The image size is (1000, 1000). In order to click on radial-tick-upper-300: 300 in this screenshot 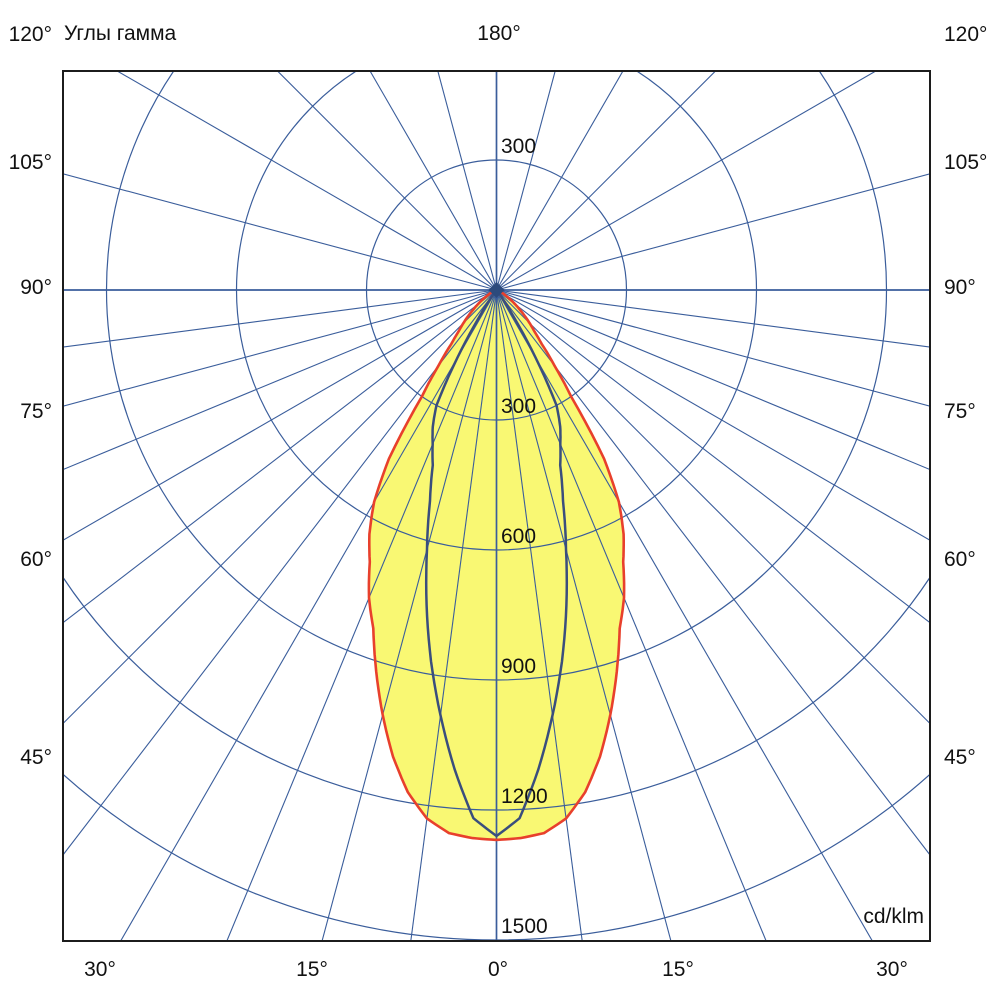, I will do `click(519, 146)`.